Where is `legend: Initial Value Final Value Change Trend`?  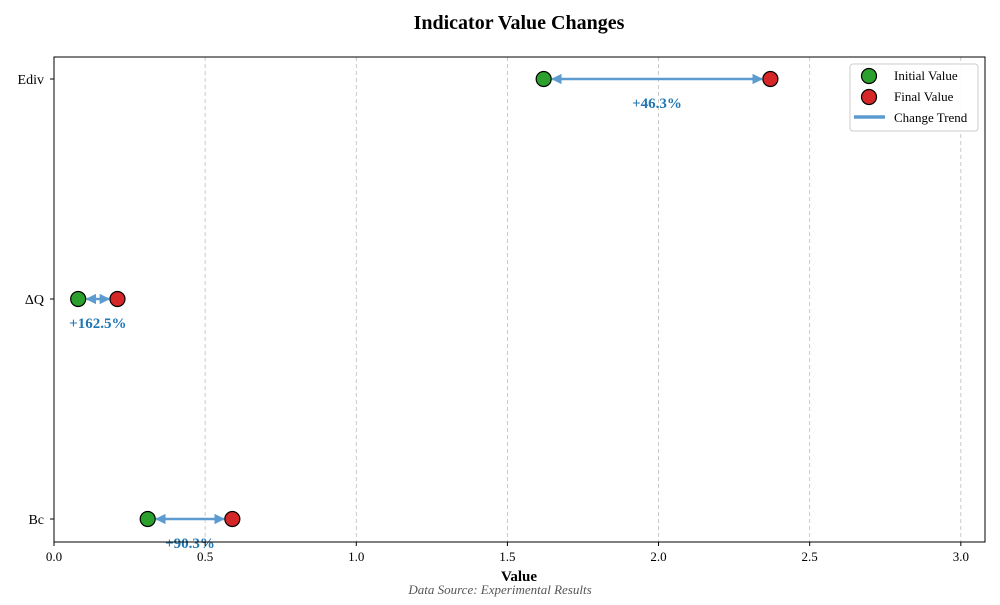
legend: Initial Value Final Value Change Trend is located at coordinates (914, 97).